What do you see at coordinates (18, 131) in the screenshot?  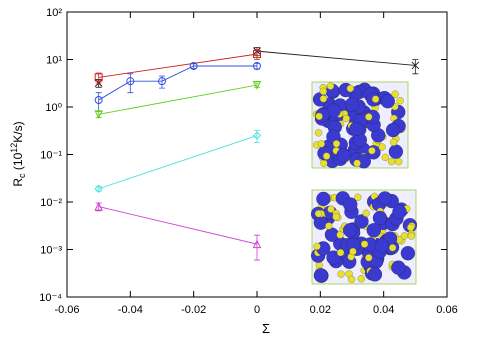 I see `y-label-part: K/s)` at bounding box center [18, 131].